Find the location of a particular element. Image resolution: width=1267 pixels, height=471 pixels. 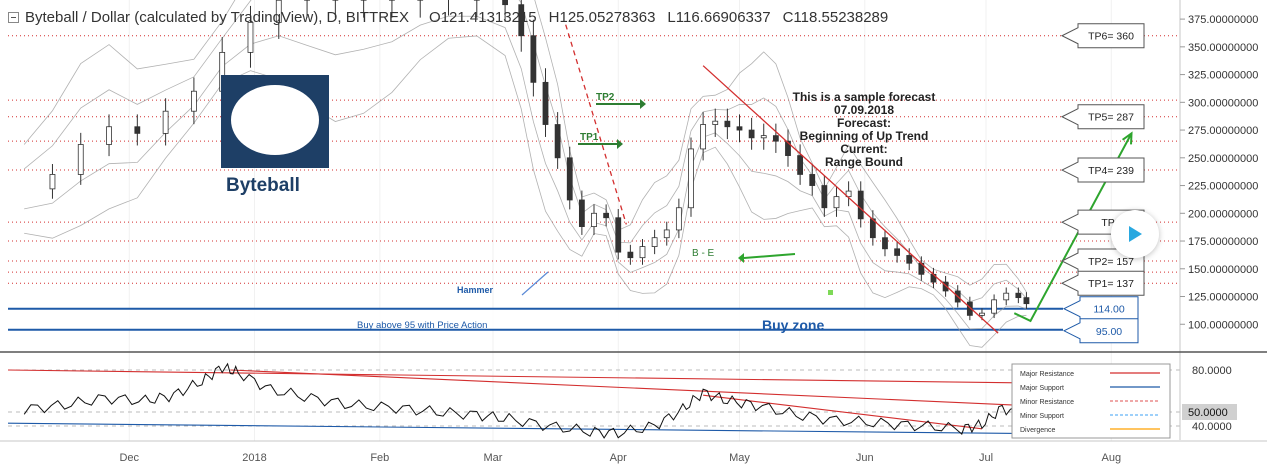

tp2-arrowhead is located at coordinates (643, 104).